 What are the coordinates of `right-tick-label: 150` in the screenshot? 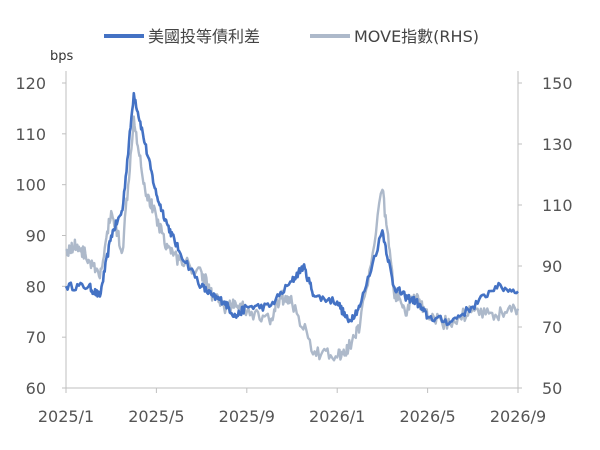 It's located at (557, 83).